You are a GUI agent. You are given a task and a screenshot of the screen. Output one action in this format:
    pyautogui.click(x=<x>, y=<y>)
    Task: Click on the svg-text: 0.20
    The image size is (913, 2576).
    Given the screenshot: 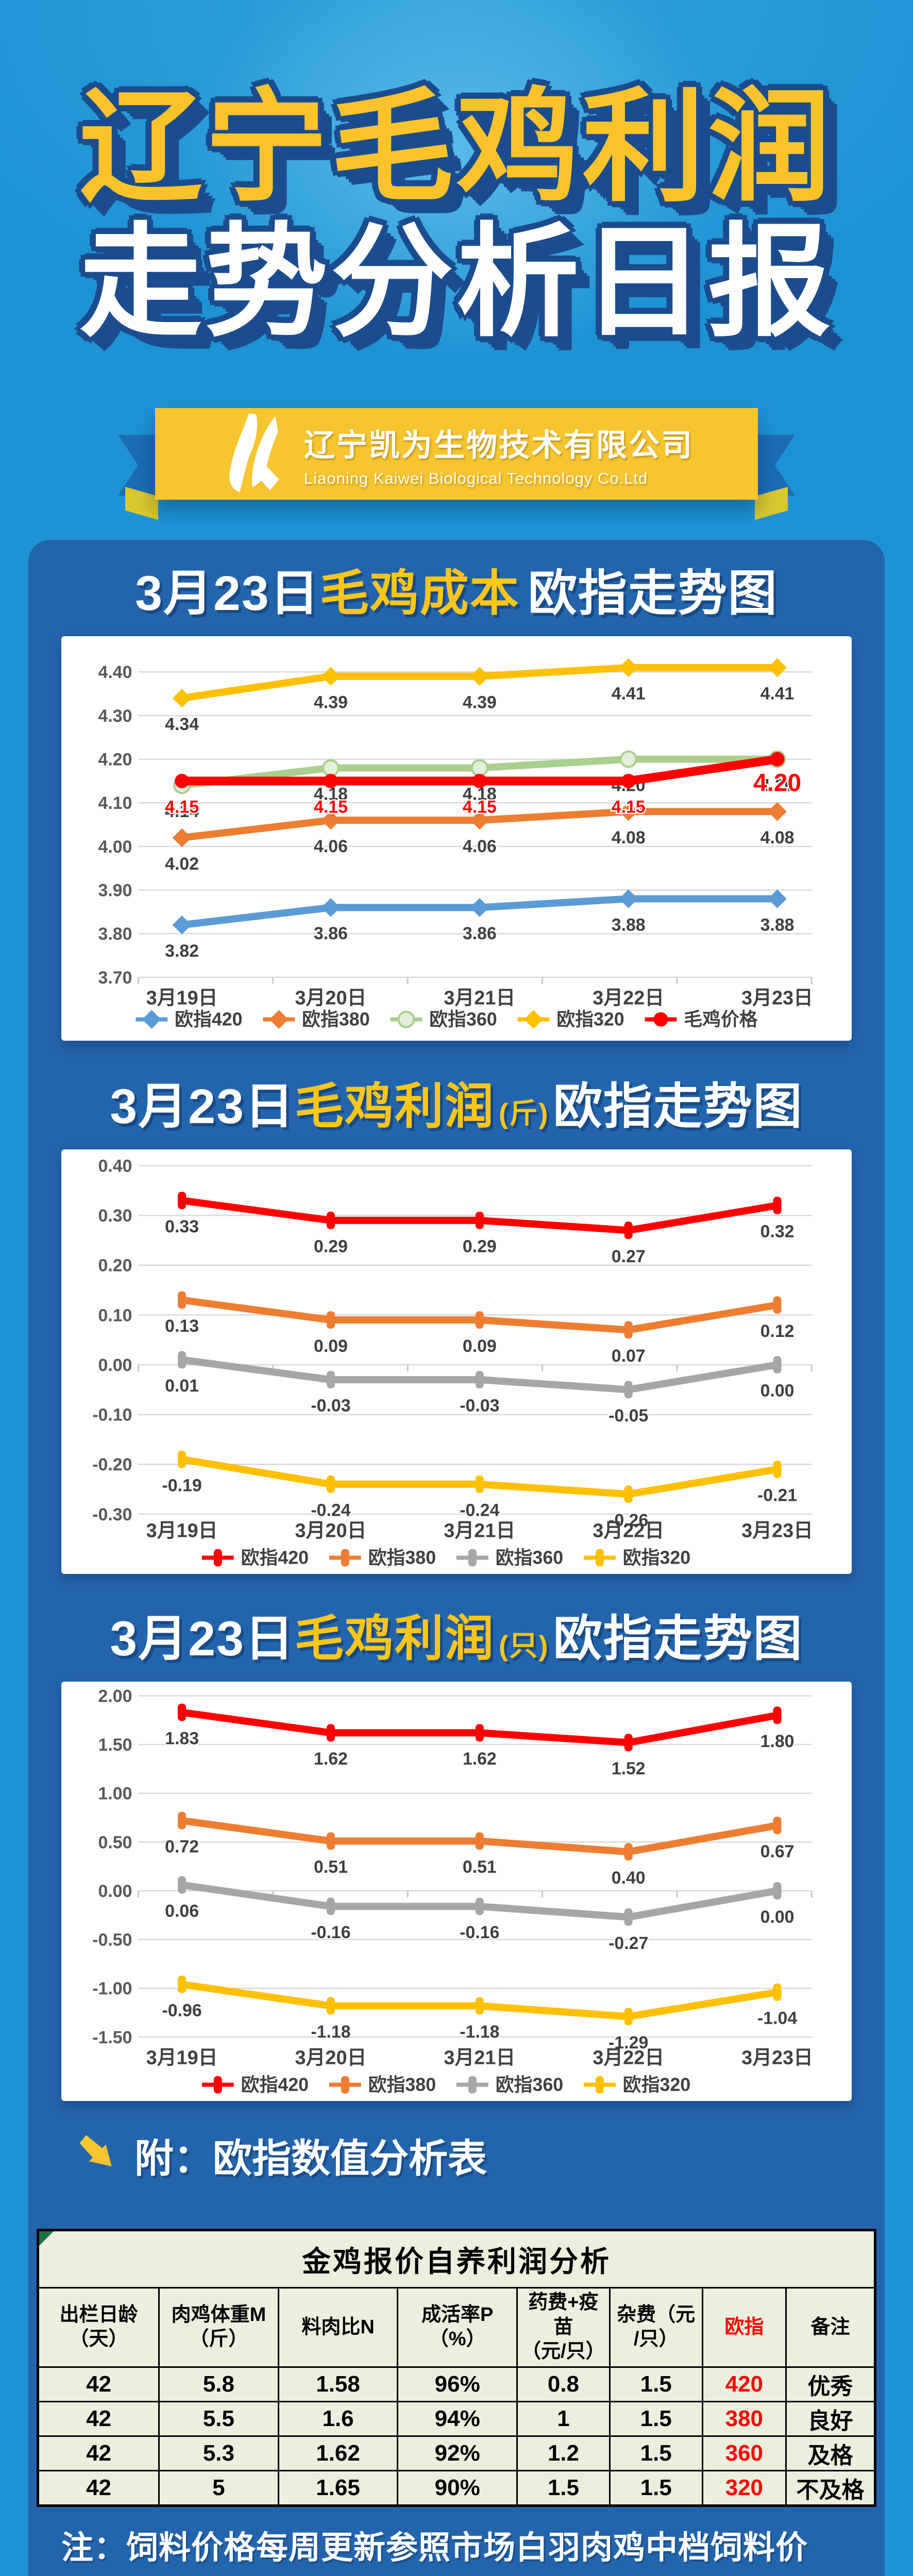 What is the action you would take?
    pyautogui.click(x=115, y=1266)
    